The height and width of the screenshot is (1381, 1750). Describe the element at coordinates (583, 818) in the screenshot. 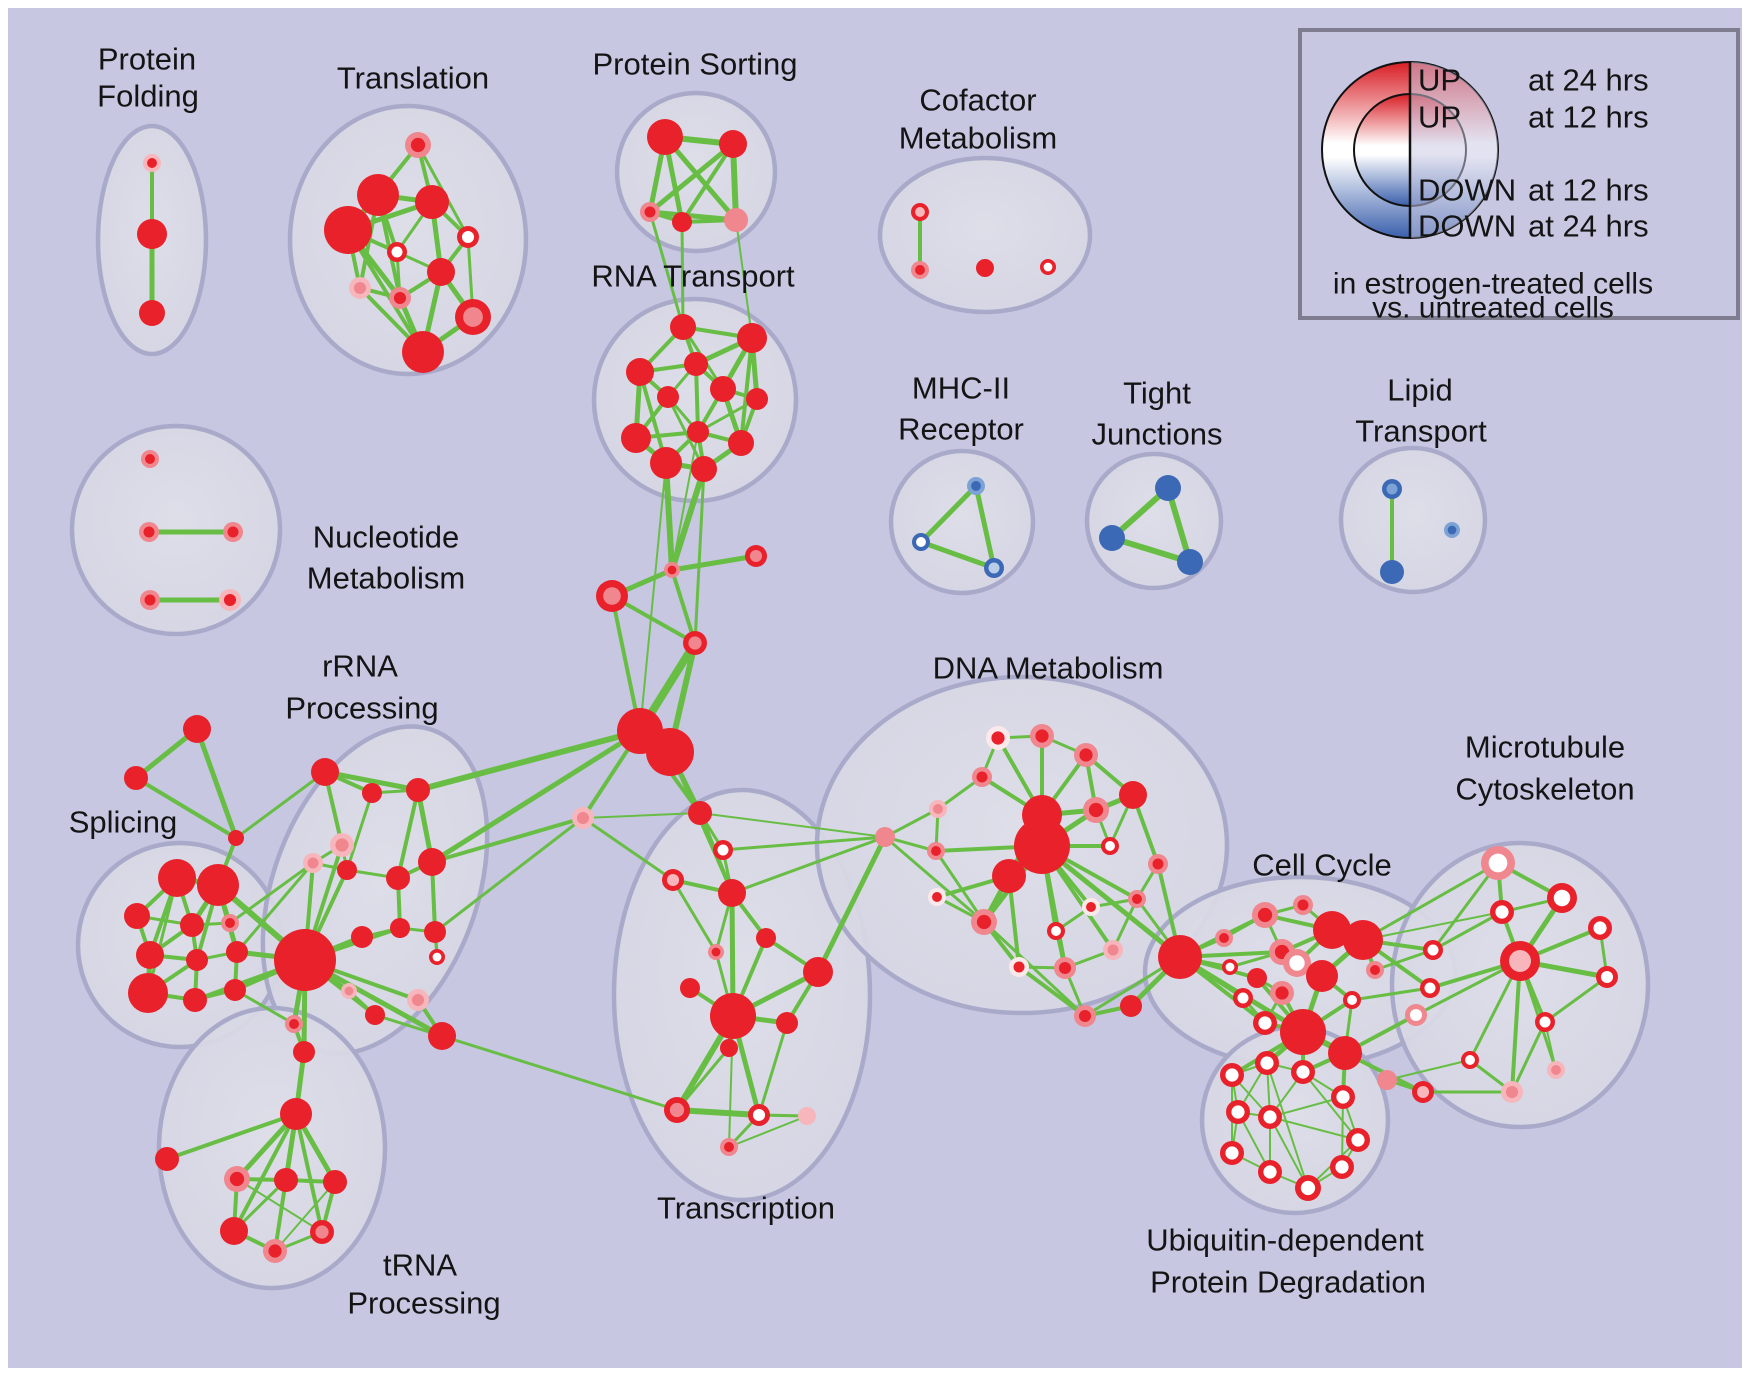

I see `gene-node-cx1` at that location.